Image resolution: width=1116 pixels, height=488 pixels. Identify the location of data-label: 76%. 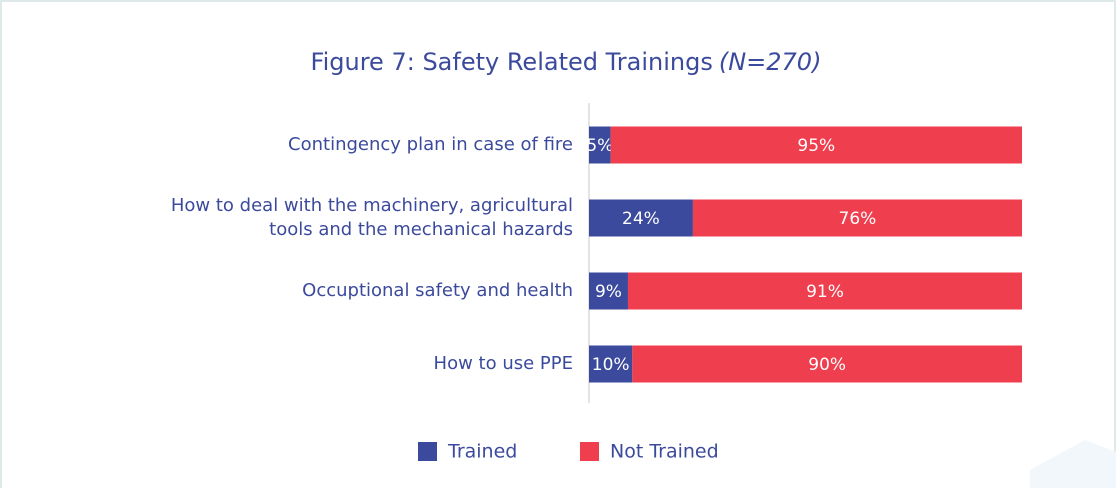
(858, 219).